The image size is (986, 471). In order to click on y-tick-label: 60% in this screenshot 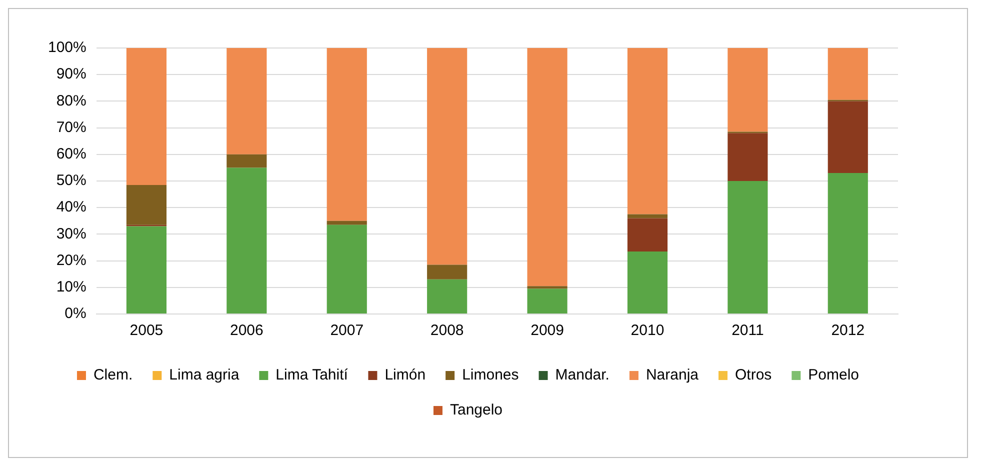, I will do `click(71, 154)`.